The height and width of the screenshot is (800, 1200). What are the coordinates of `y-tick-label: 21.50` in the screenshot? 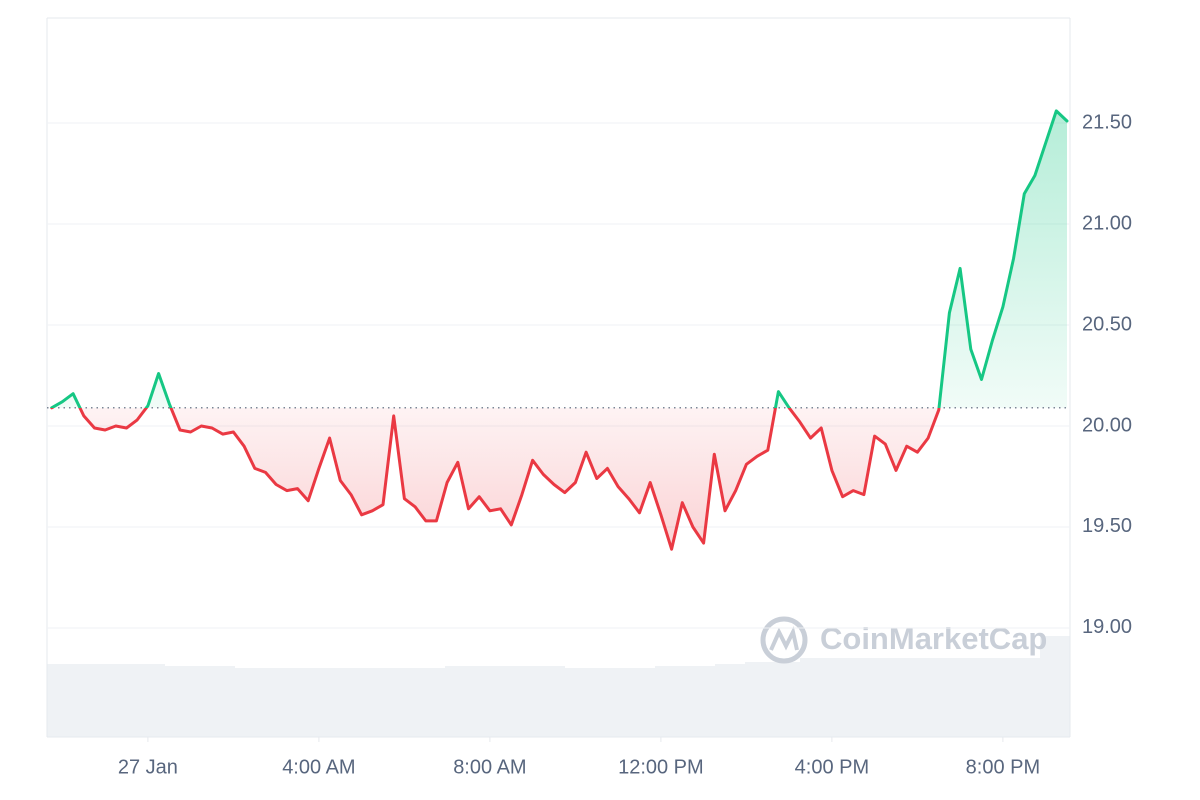 It's located at (1107, 122).